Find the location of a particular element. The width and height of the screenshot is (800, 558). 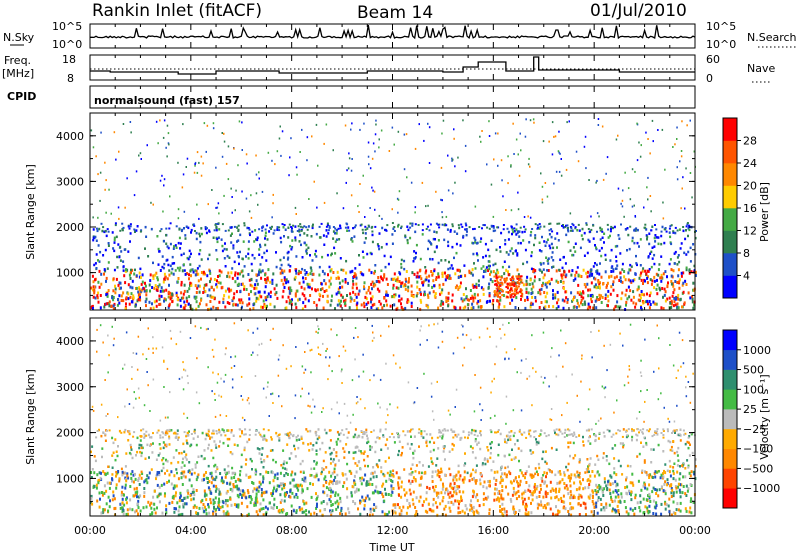

power-cbar-tick: 12 is located at coordinates (750, 231).